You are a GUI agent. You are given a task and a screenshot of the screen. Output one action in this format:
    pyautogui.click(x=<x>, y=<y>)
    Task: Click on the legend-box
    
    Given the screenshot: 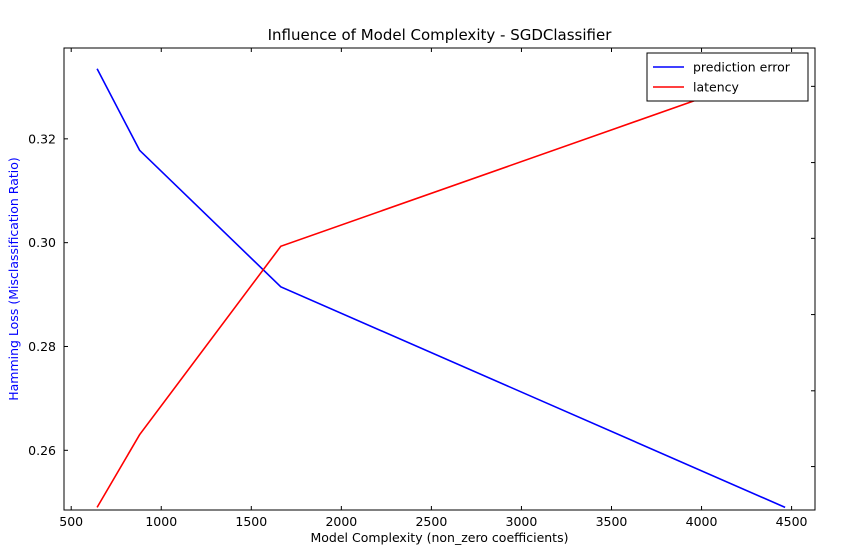 What is the action you would take?
    pyautogui.click(x=727, y=77)
    